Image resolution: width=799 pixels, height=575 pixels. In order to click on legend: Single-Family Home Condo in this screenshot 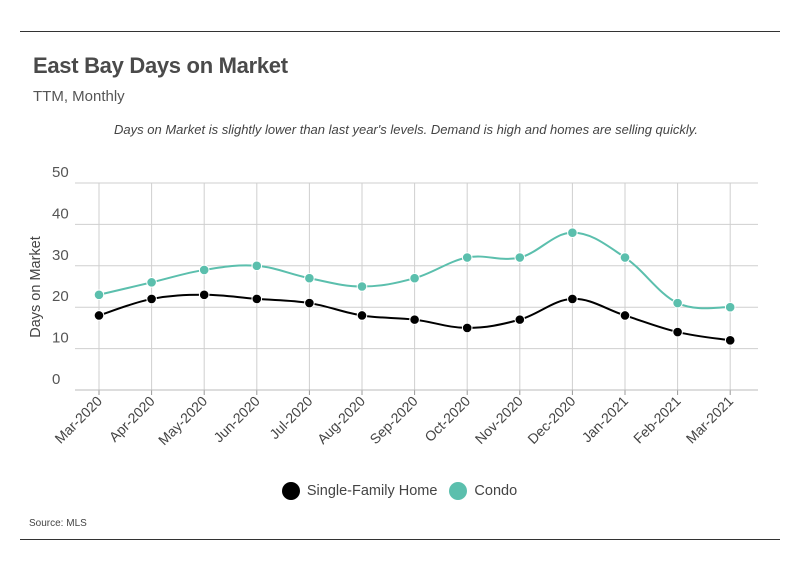, I will do `click(399, 491)`.